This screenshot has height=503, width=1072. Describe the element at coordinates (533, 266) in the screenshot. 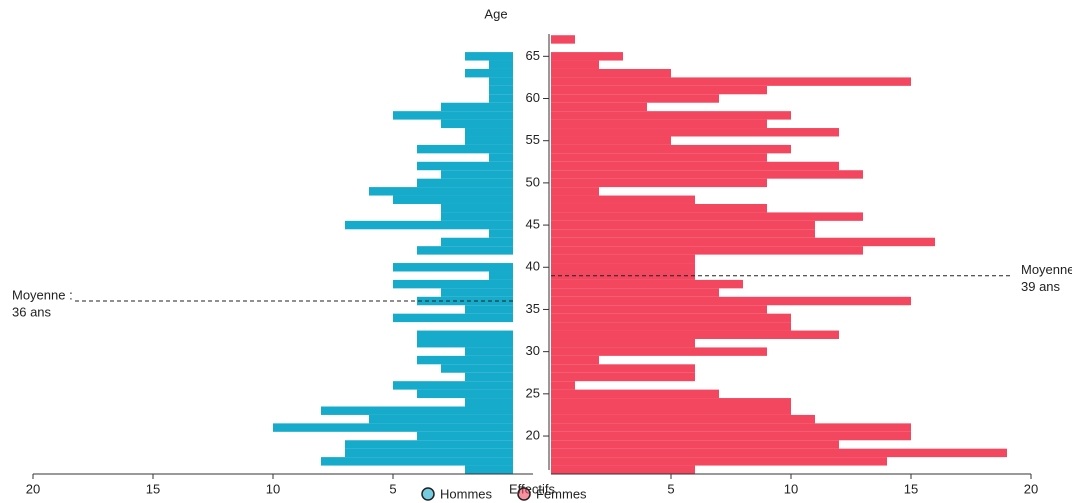

I see `y-tick-label: 40` at that location.